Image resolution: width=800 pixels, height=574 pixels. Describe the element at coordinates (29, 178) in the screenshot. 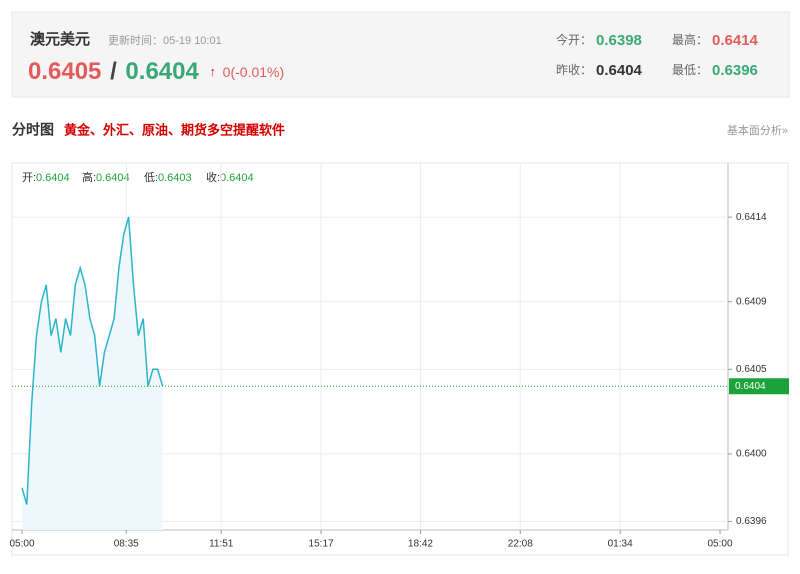

I see `ohlc-label: 开:` at that location.